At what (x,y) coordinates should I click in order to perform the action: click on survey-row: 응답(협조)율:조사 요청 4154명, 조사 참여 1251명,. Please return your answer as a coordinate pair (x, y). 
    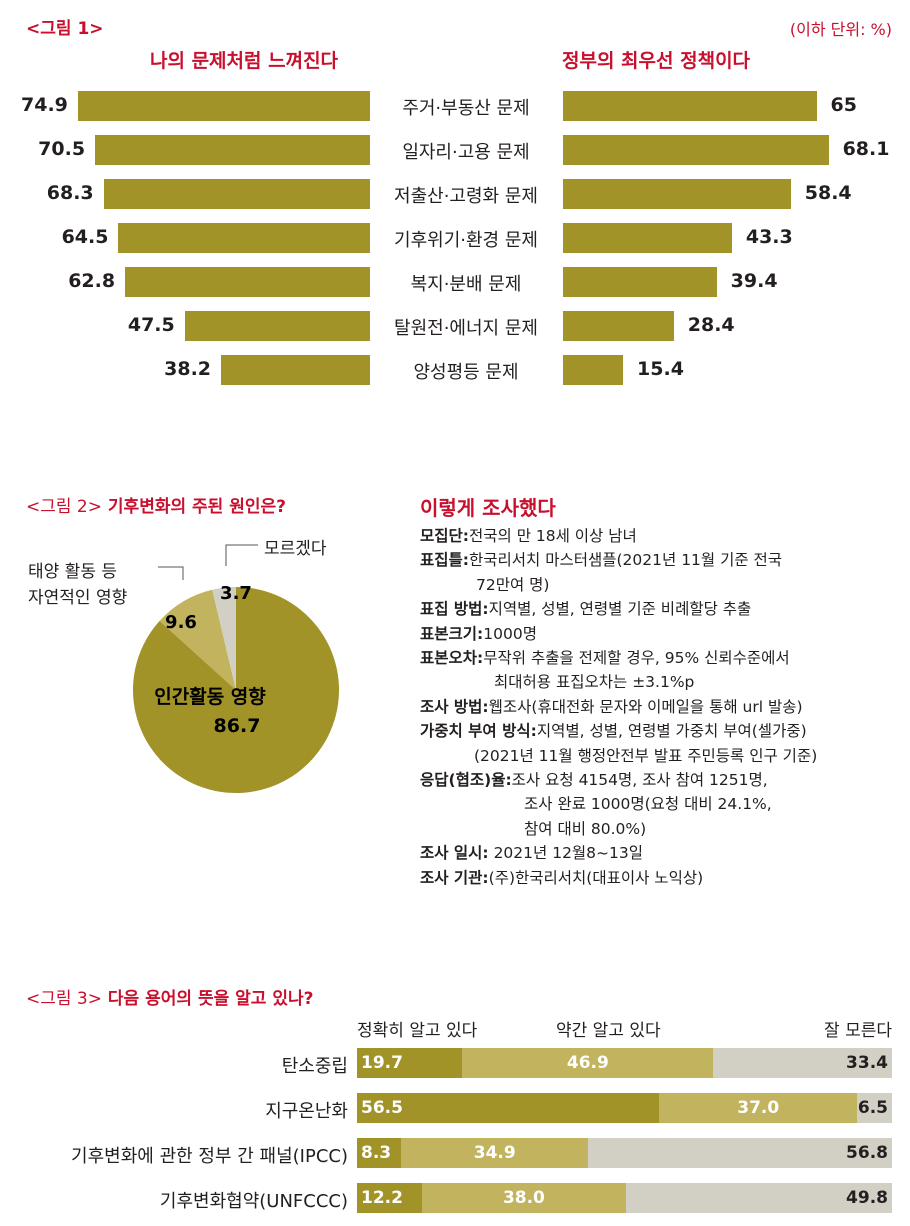
    Looking at the image, I should click on (594, 780).